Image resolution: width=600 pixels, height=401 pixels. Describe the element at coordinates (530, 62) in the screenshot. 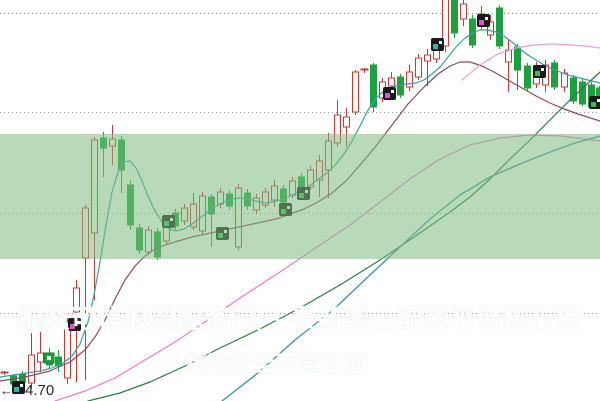

I see `ma-light-magenta` at that location.